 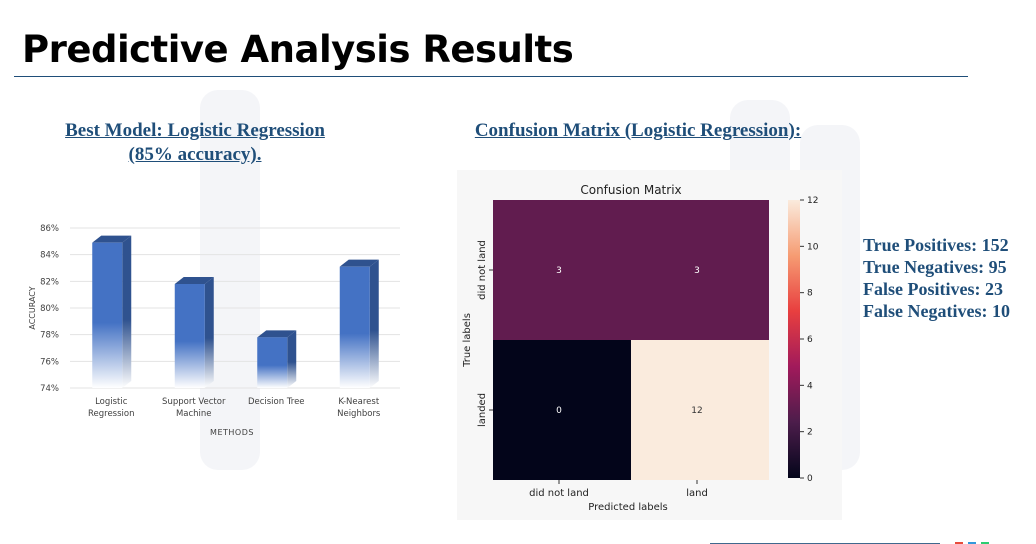 I want to click on y-tick-label: 74%, so click(x=49, y=389).